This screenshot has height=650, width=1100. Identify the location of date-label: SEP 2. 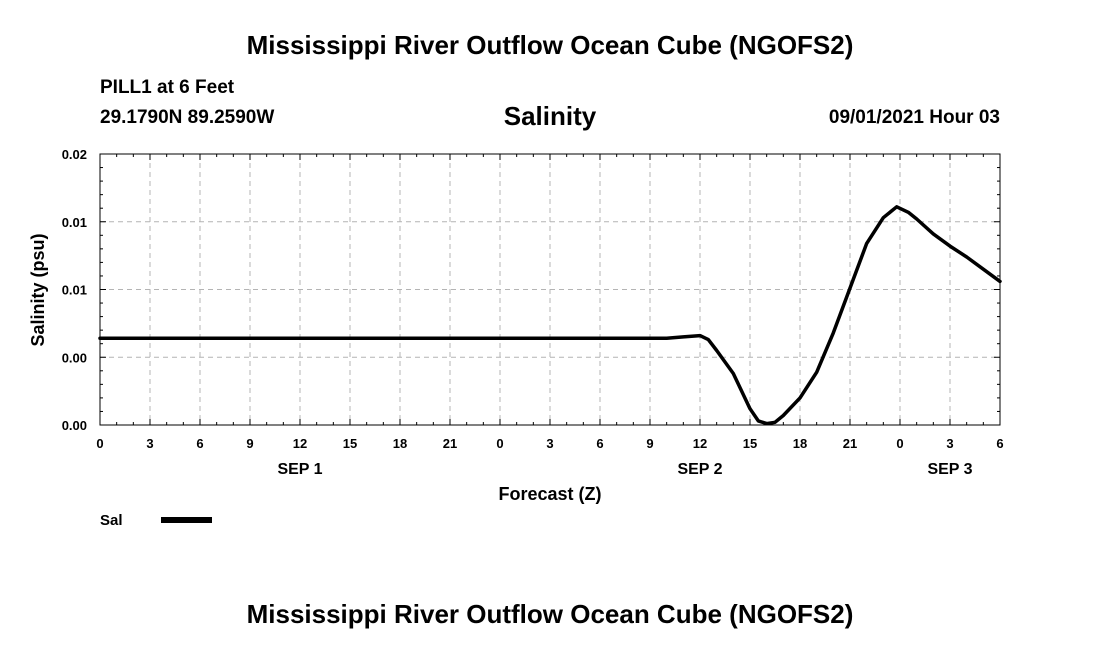
(699, 469).